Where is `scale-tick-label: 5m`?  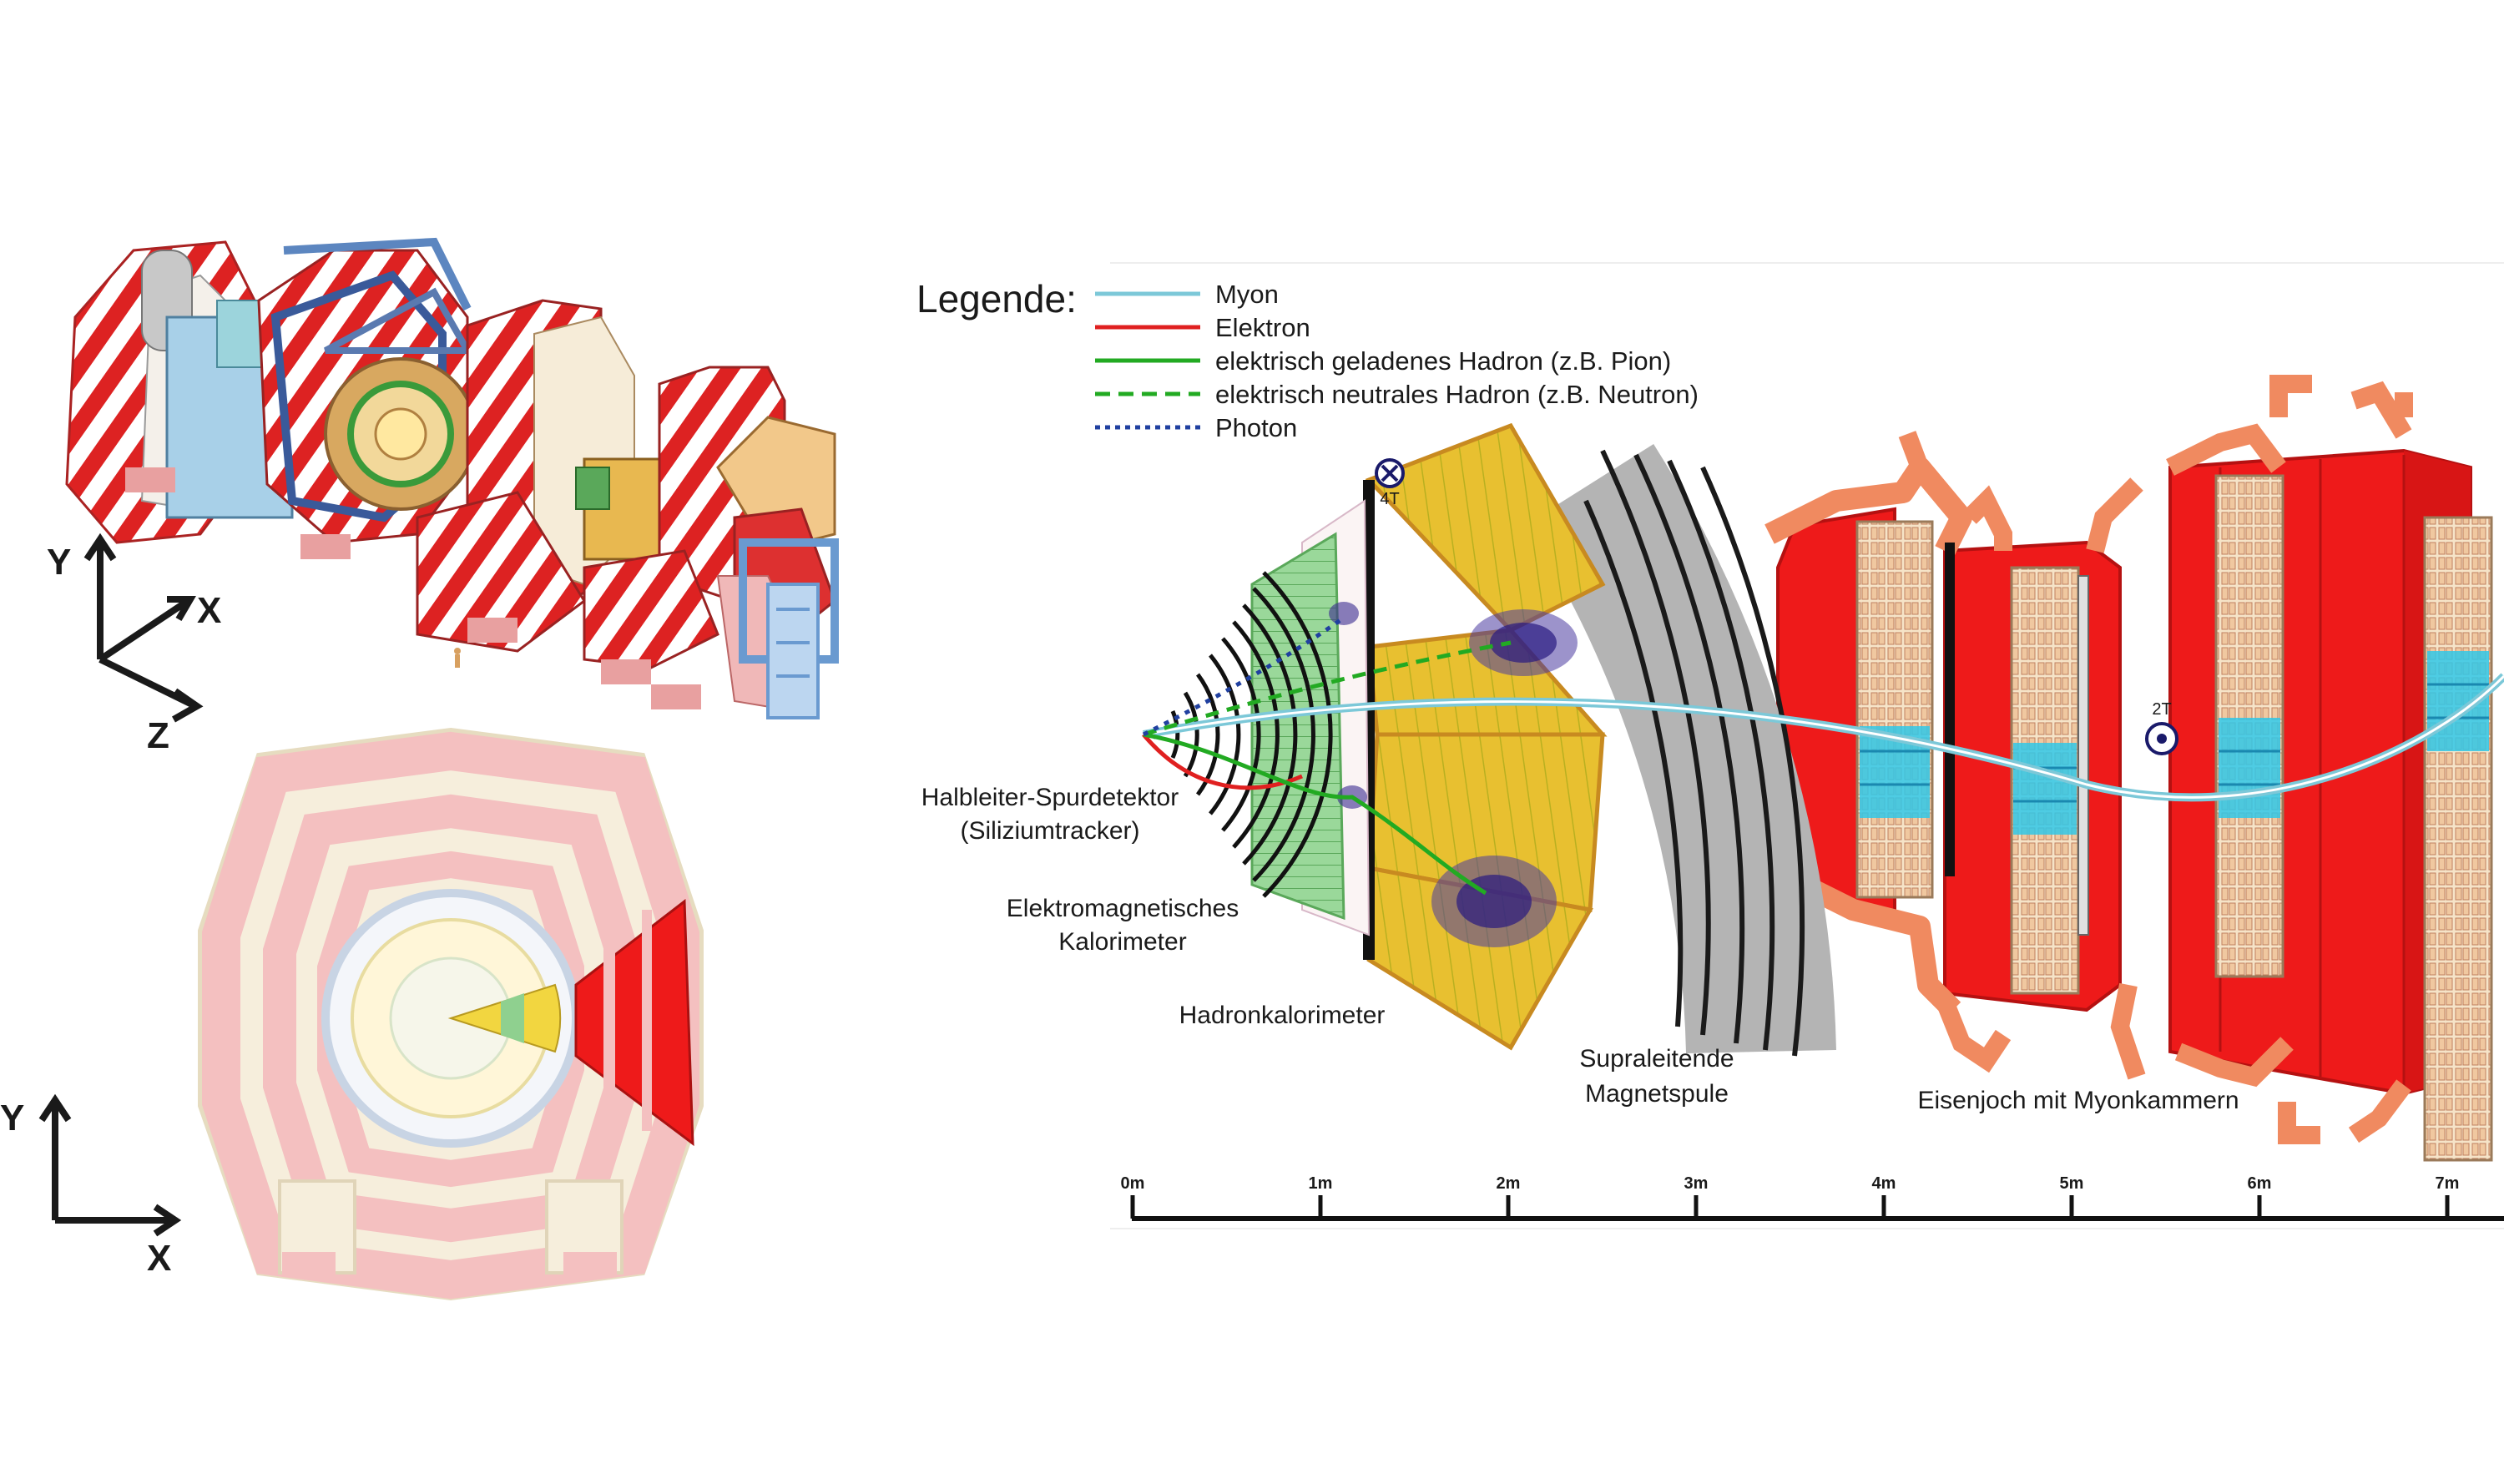
scale-tick-label: 5m is located at coordinates (2072, 1183).